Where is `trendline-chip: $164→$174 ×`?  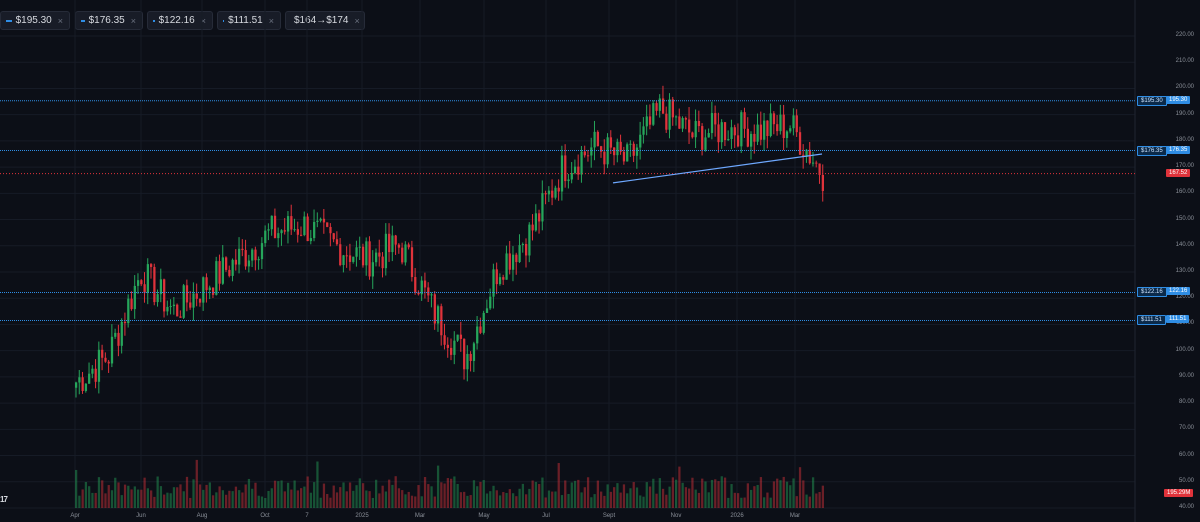
trendline-chip: $164→$174 × is located at coordinates (325, 20).